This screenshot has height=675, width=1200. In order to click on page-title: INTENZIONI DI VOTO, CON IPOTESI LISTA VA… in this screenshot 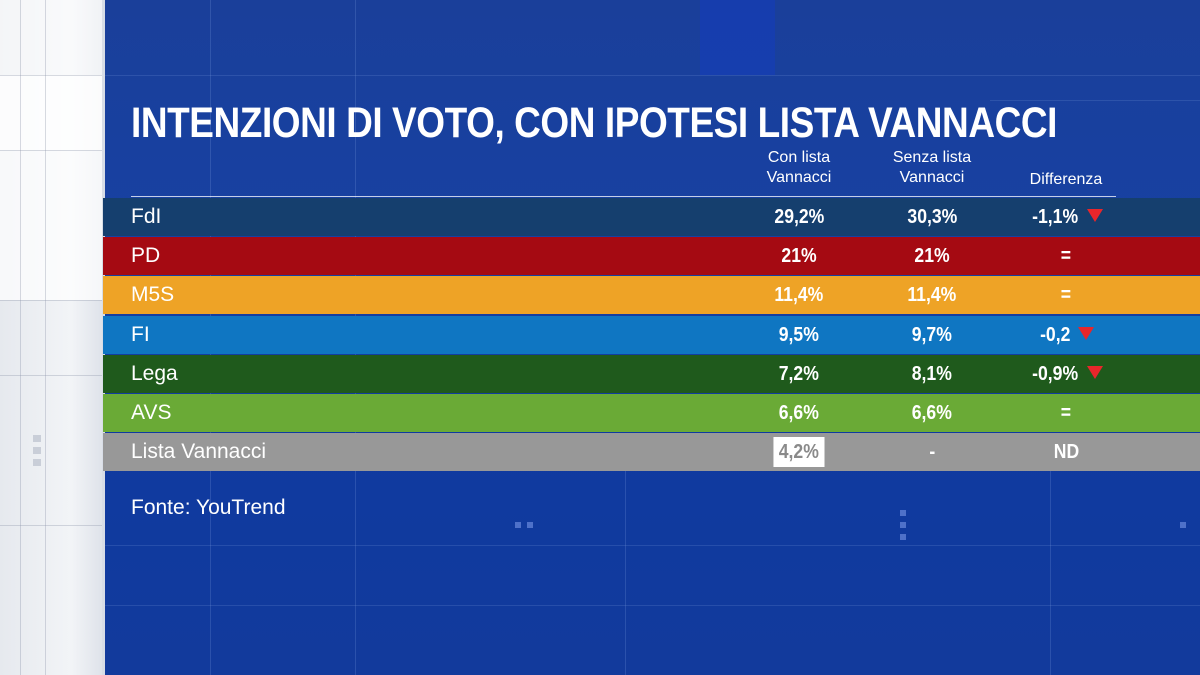, I will do `click(594, 123)`.